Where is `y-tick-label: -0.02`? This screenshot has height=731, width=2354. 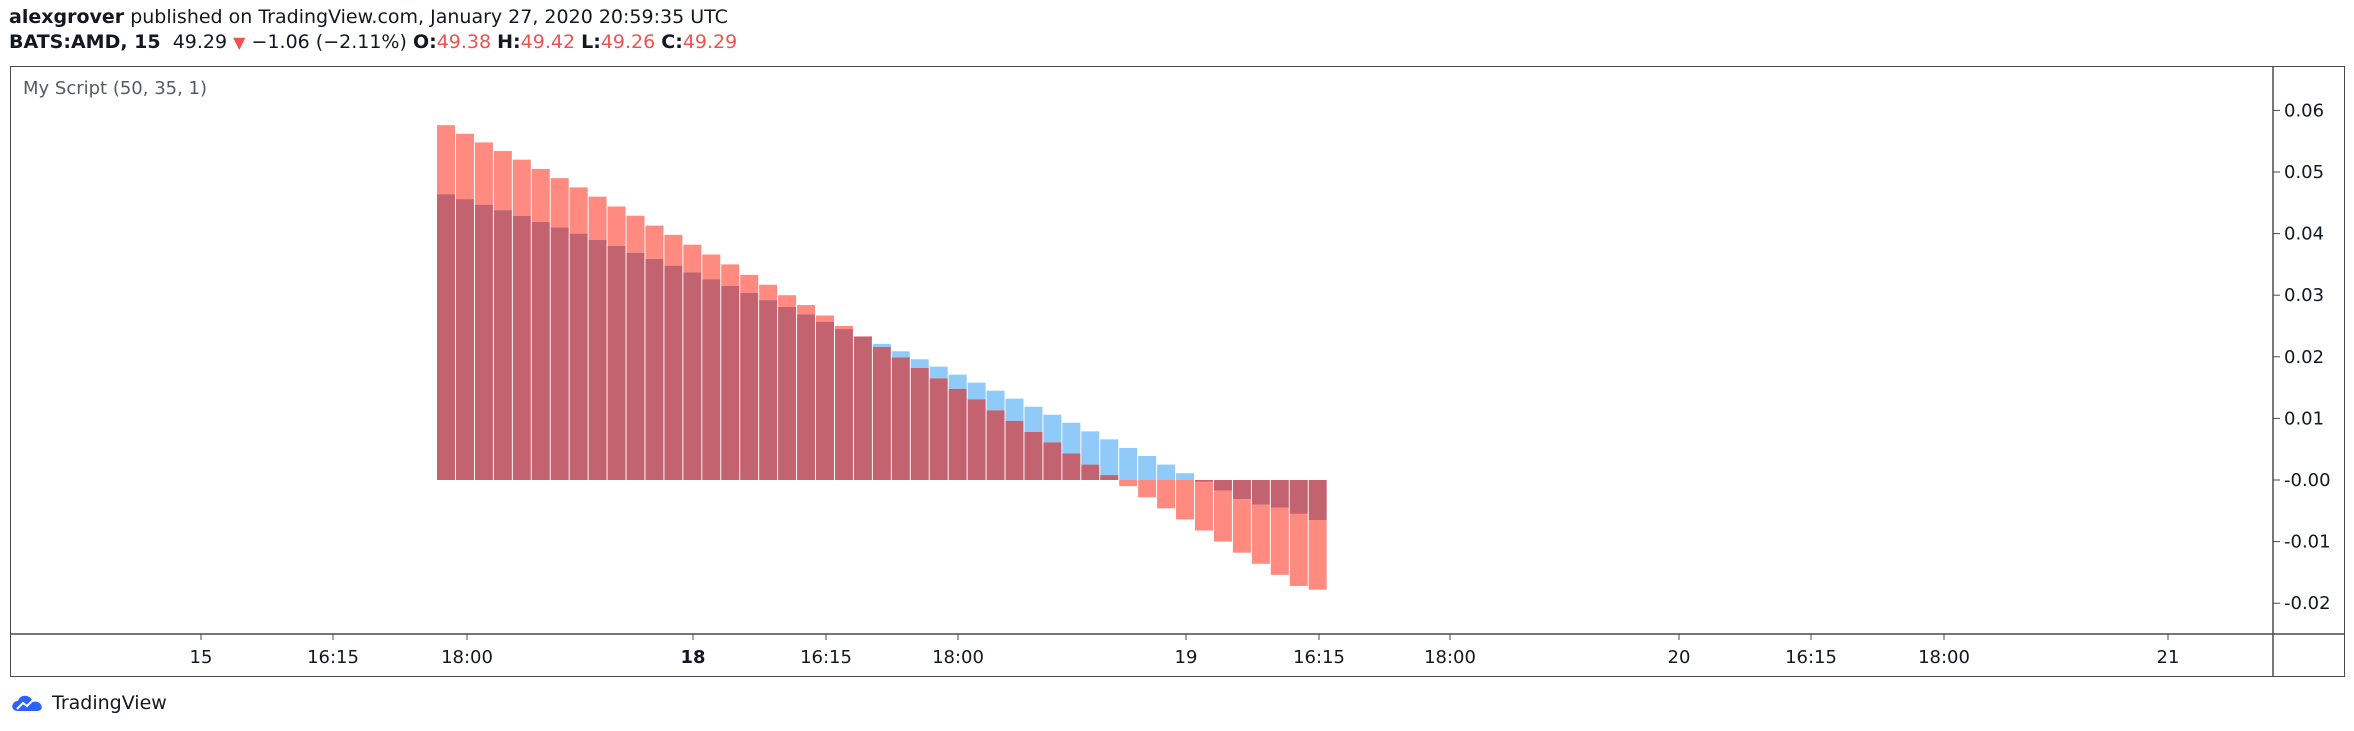 y-tick-label: -0.02 is located at coordinates (2307, 603).